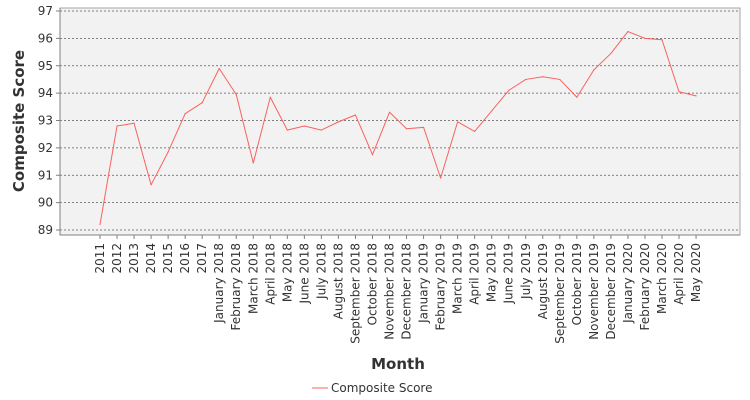  What do you see at coordinates (19, 121) in the screenshot?
I see `y-axis-title: Composite Score` at bounding box center [19, 121].